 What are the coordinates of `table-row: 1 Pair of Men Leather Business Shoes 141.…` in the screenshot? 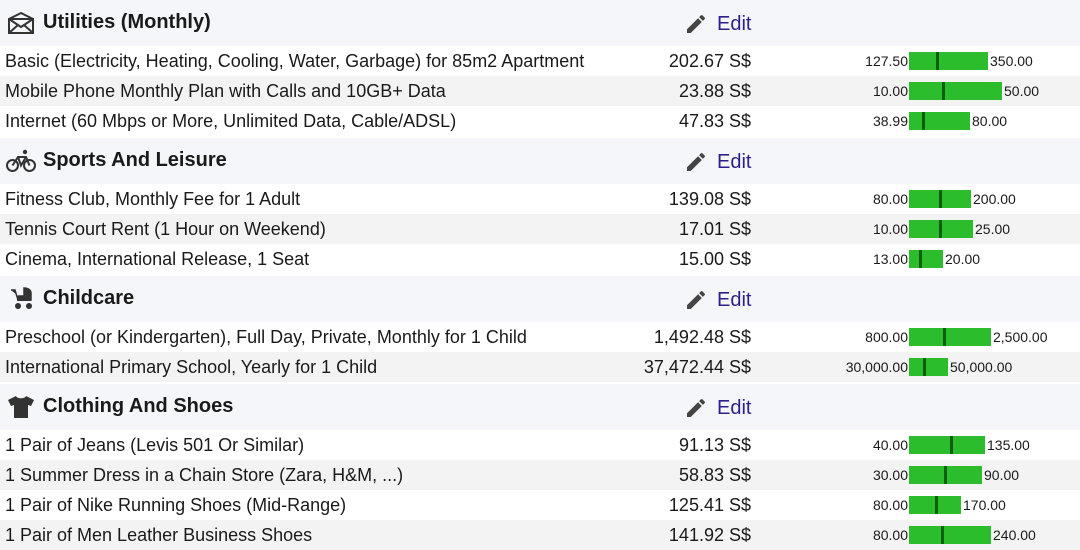 It's located at (540, 535).